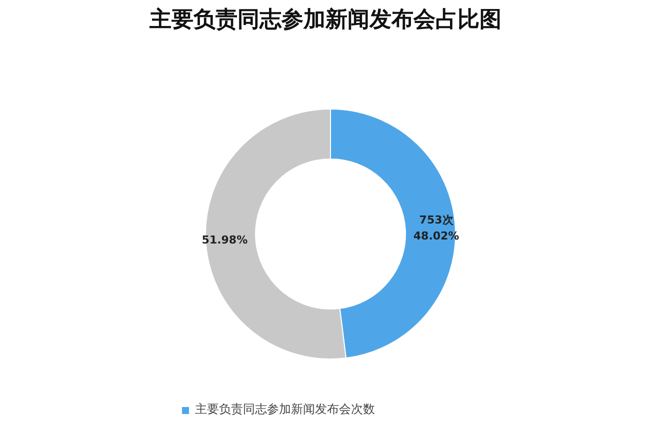 The image size is (650, 430). Describe the element at coordinates (285, 409) in the screenshot. I see `legend-label: 主要负责同志参加新闻发布会次数` at that location.